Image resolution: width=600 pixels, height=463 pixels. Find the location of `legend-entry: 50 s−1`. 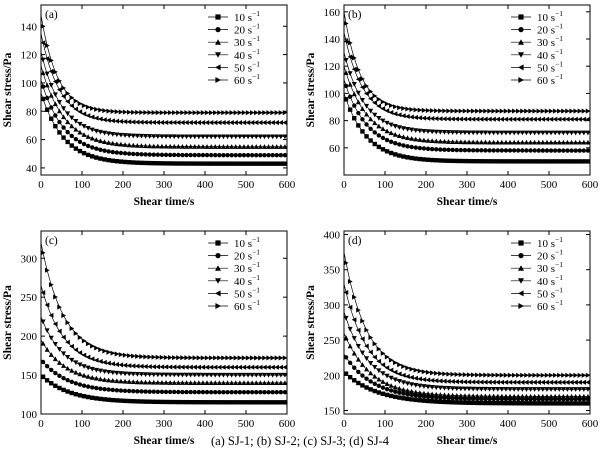

legend-entry: 50 s−1 is located at coordinates (550, 292).